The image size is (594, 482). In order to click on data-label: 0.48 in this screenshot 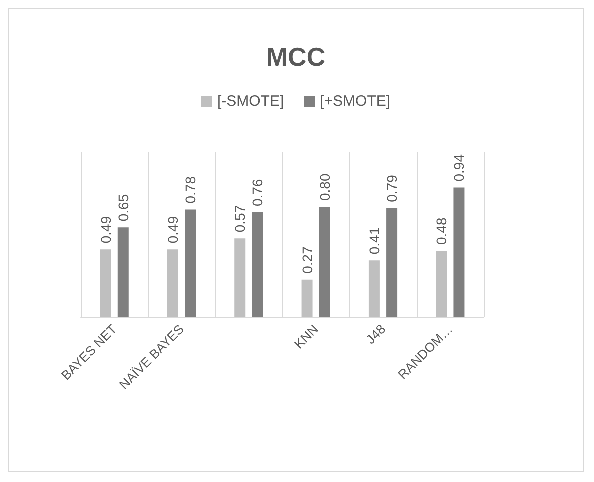, I will do `click(442, 231)`.